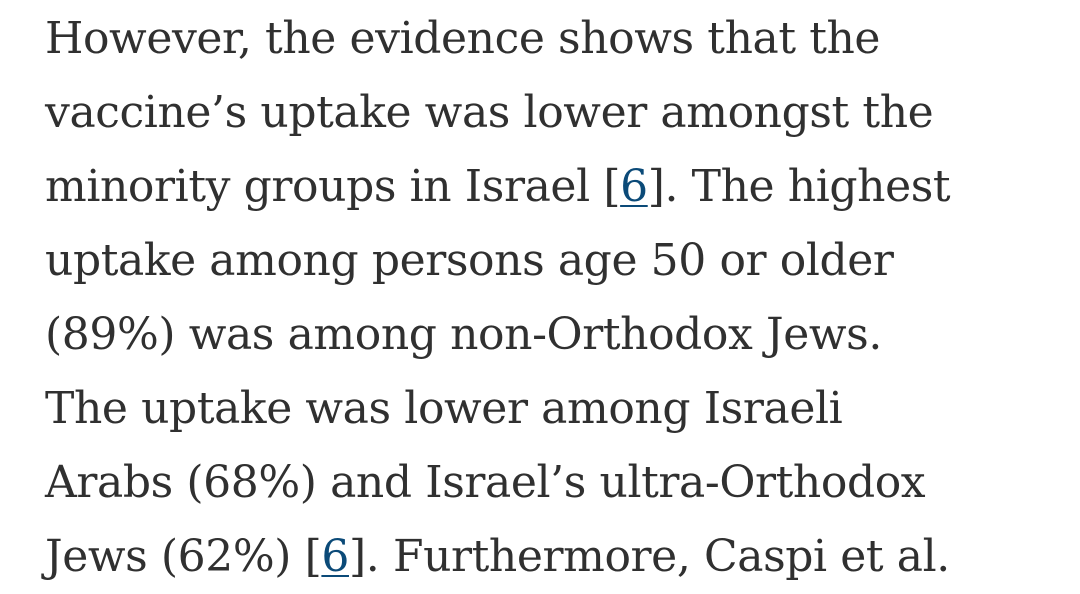  Describe the element at coordinates (489, 112) in the screenshot. I see `paragraph-line-2: vaccine’s uptake was lower amongst the` at that location.